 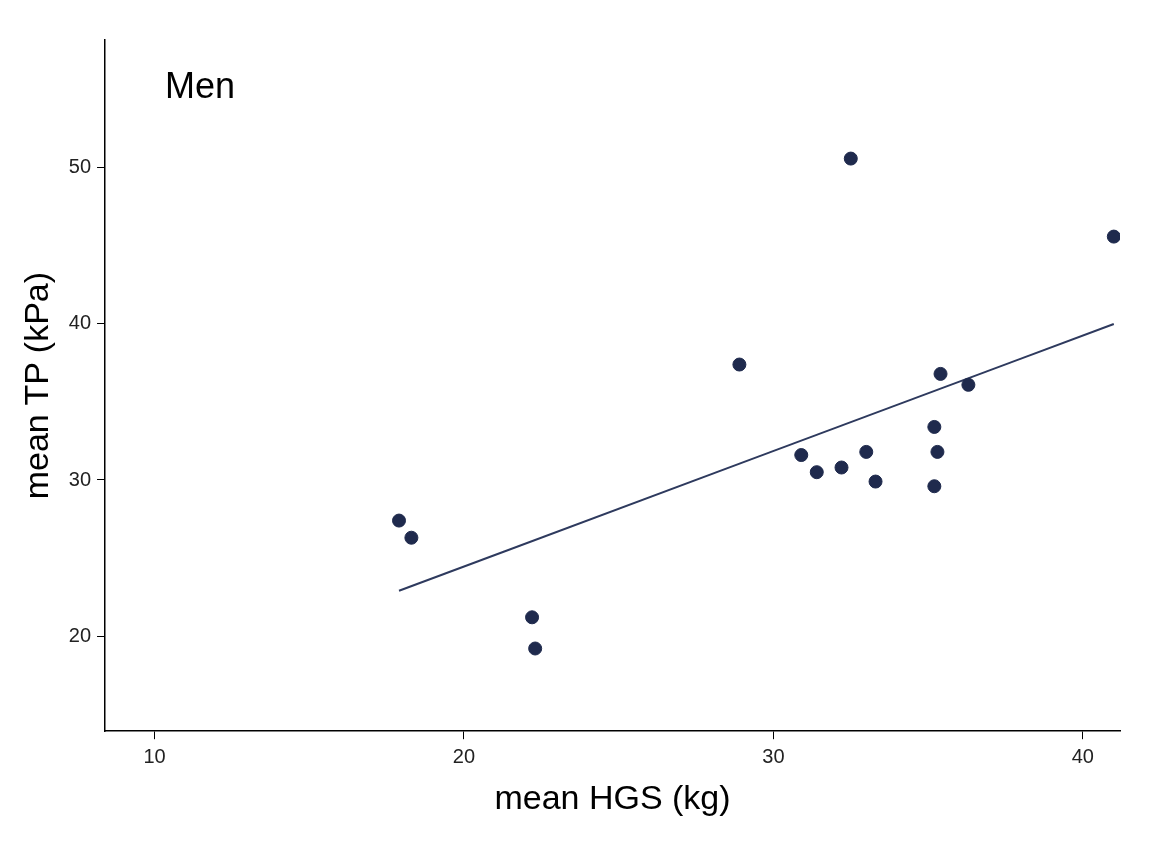 I want to click on y-tick-label: 20, so click(x=80, y=634).